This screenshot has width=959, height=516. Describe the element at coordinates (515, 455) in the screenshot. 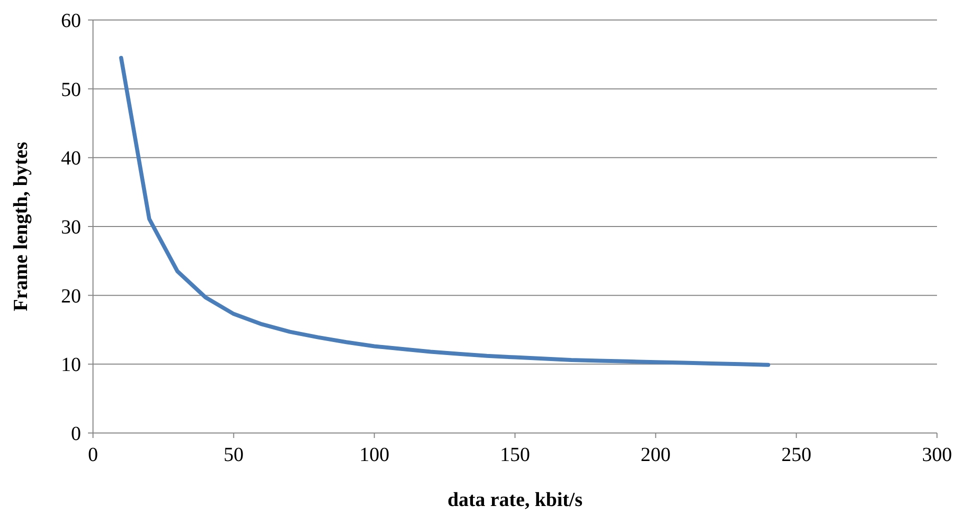

I see `x-tick-label: 150` at that location.